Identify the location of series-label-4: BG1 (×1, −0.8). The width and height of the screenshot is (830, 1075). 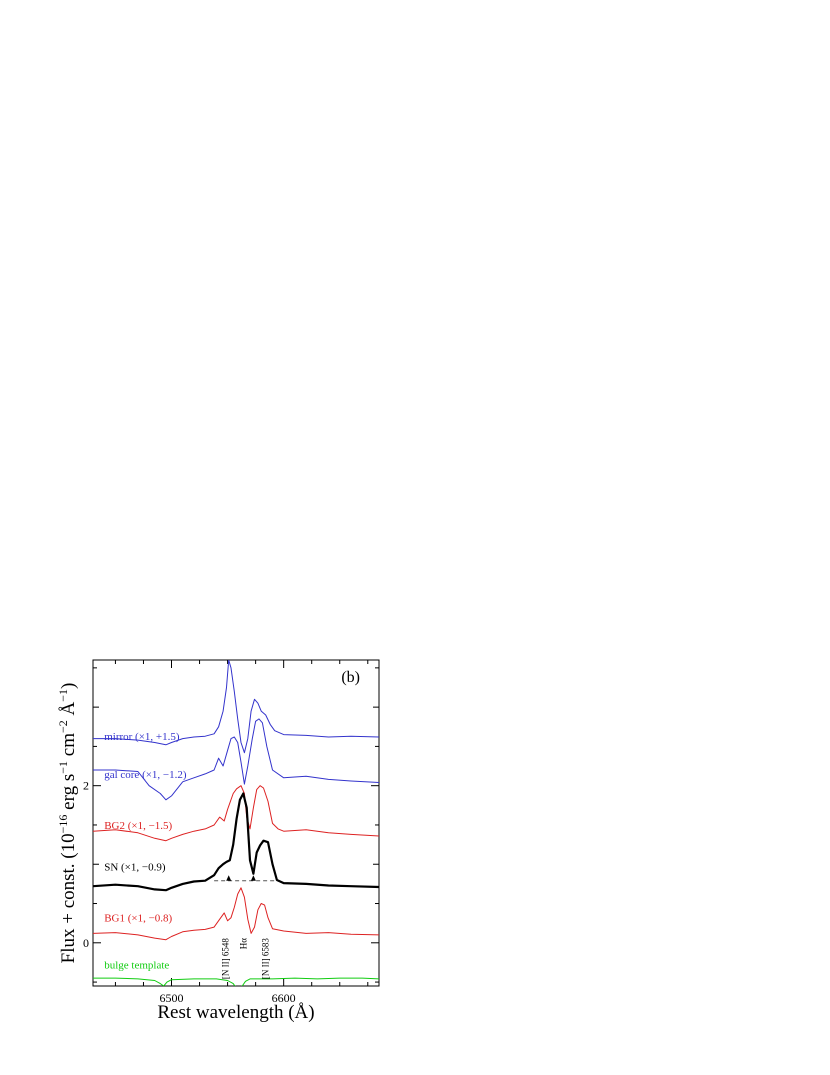
(138, 919).